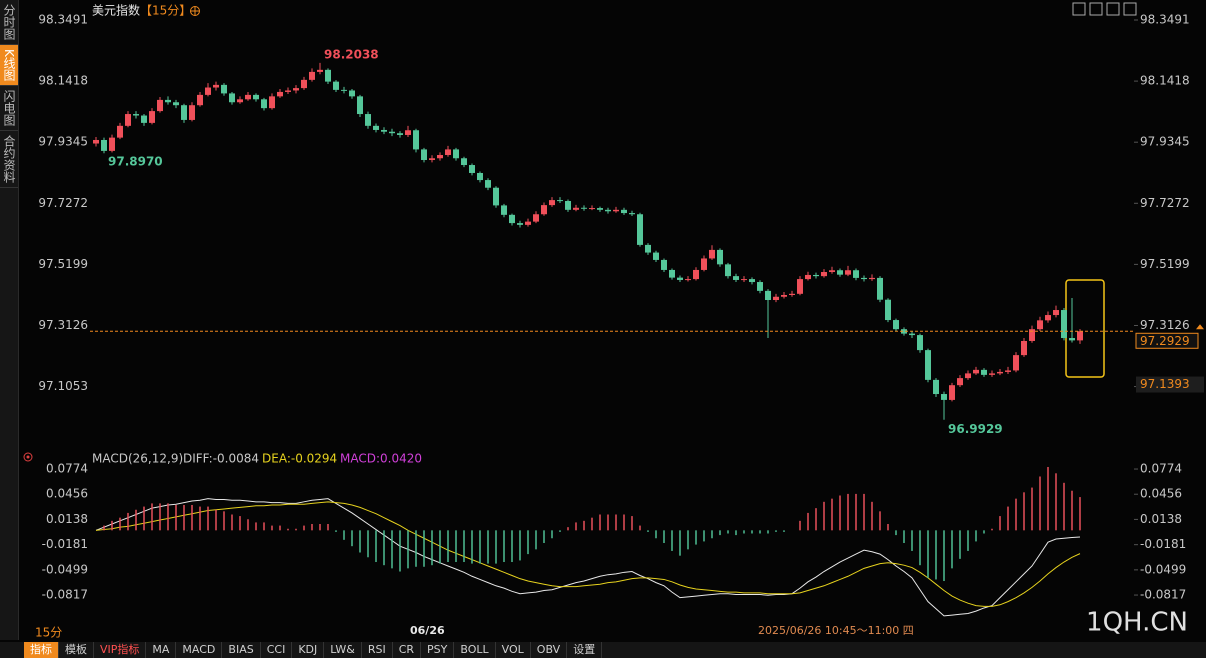  I want to click on toolbar-item: 模板, so click(76, 650).